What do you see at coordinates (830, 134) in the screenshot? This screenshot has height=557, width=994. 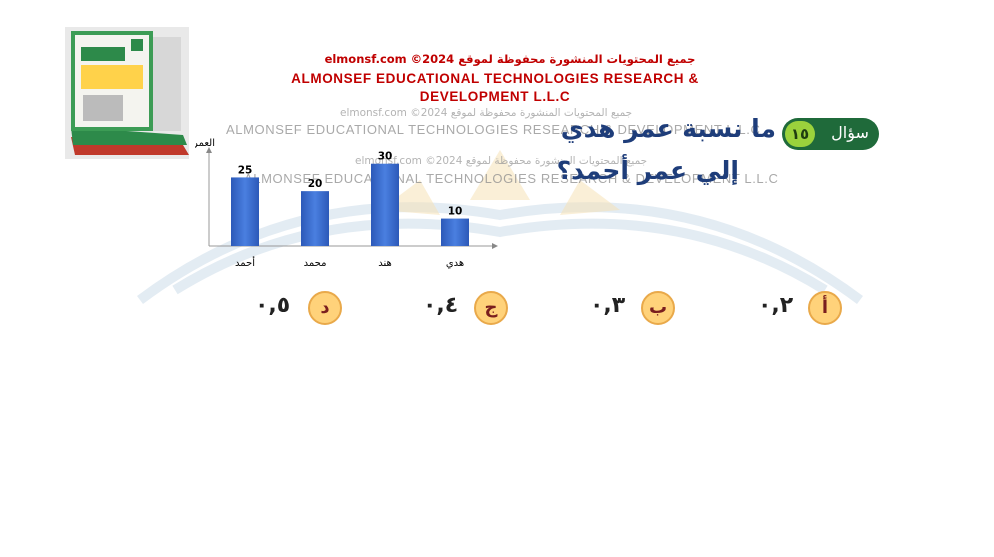 I see `question-badge: ١٥ سؤال` at bounding box center [830, 134].